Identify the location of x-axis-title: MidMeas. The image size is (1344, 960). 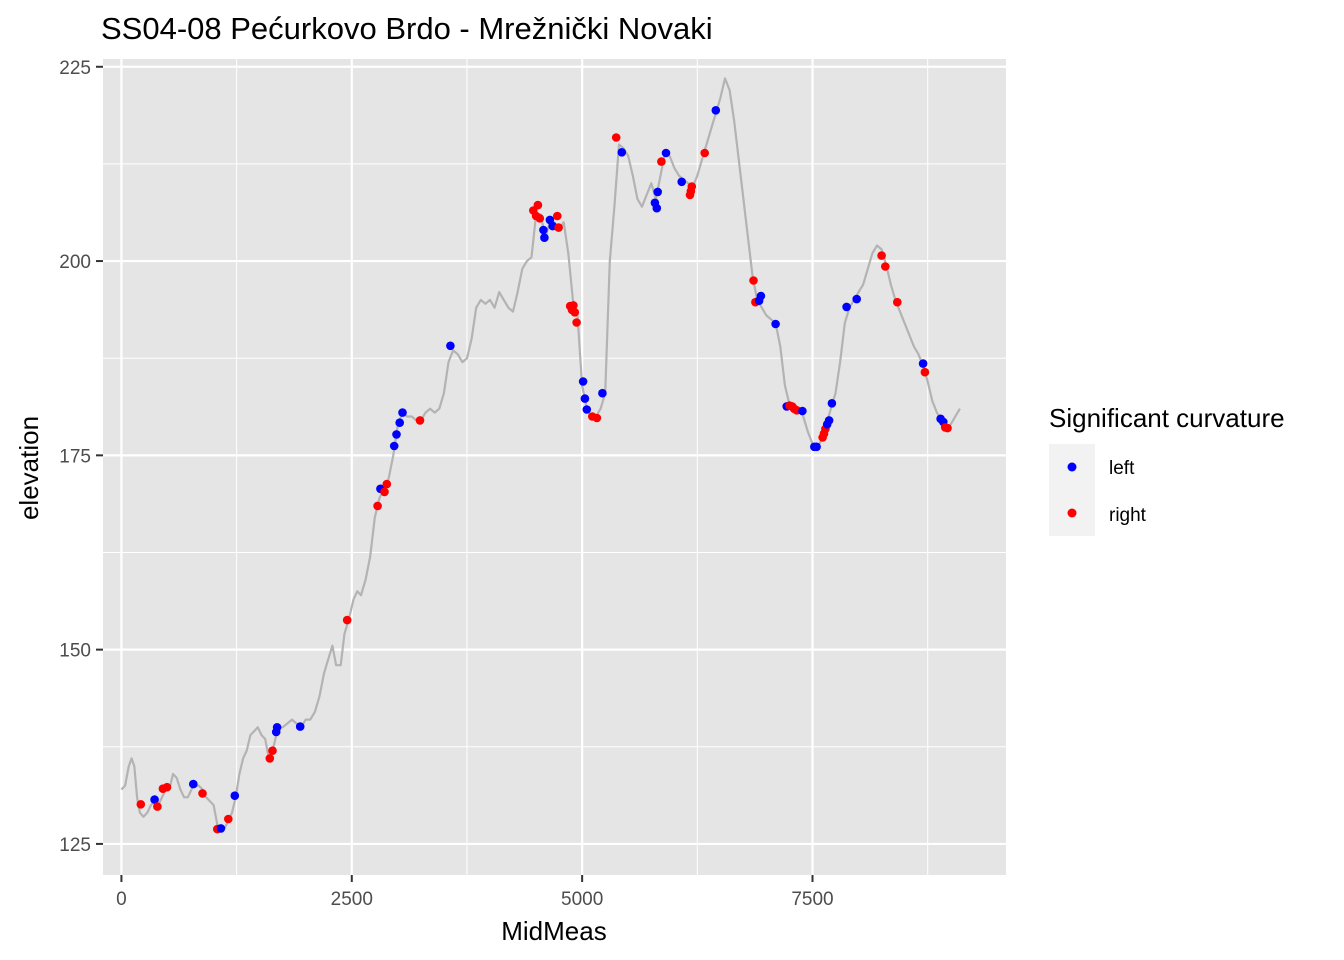
(553, 931).